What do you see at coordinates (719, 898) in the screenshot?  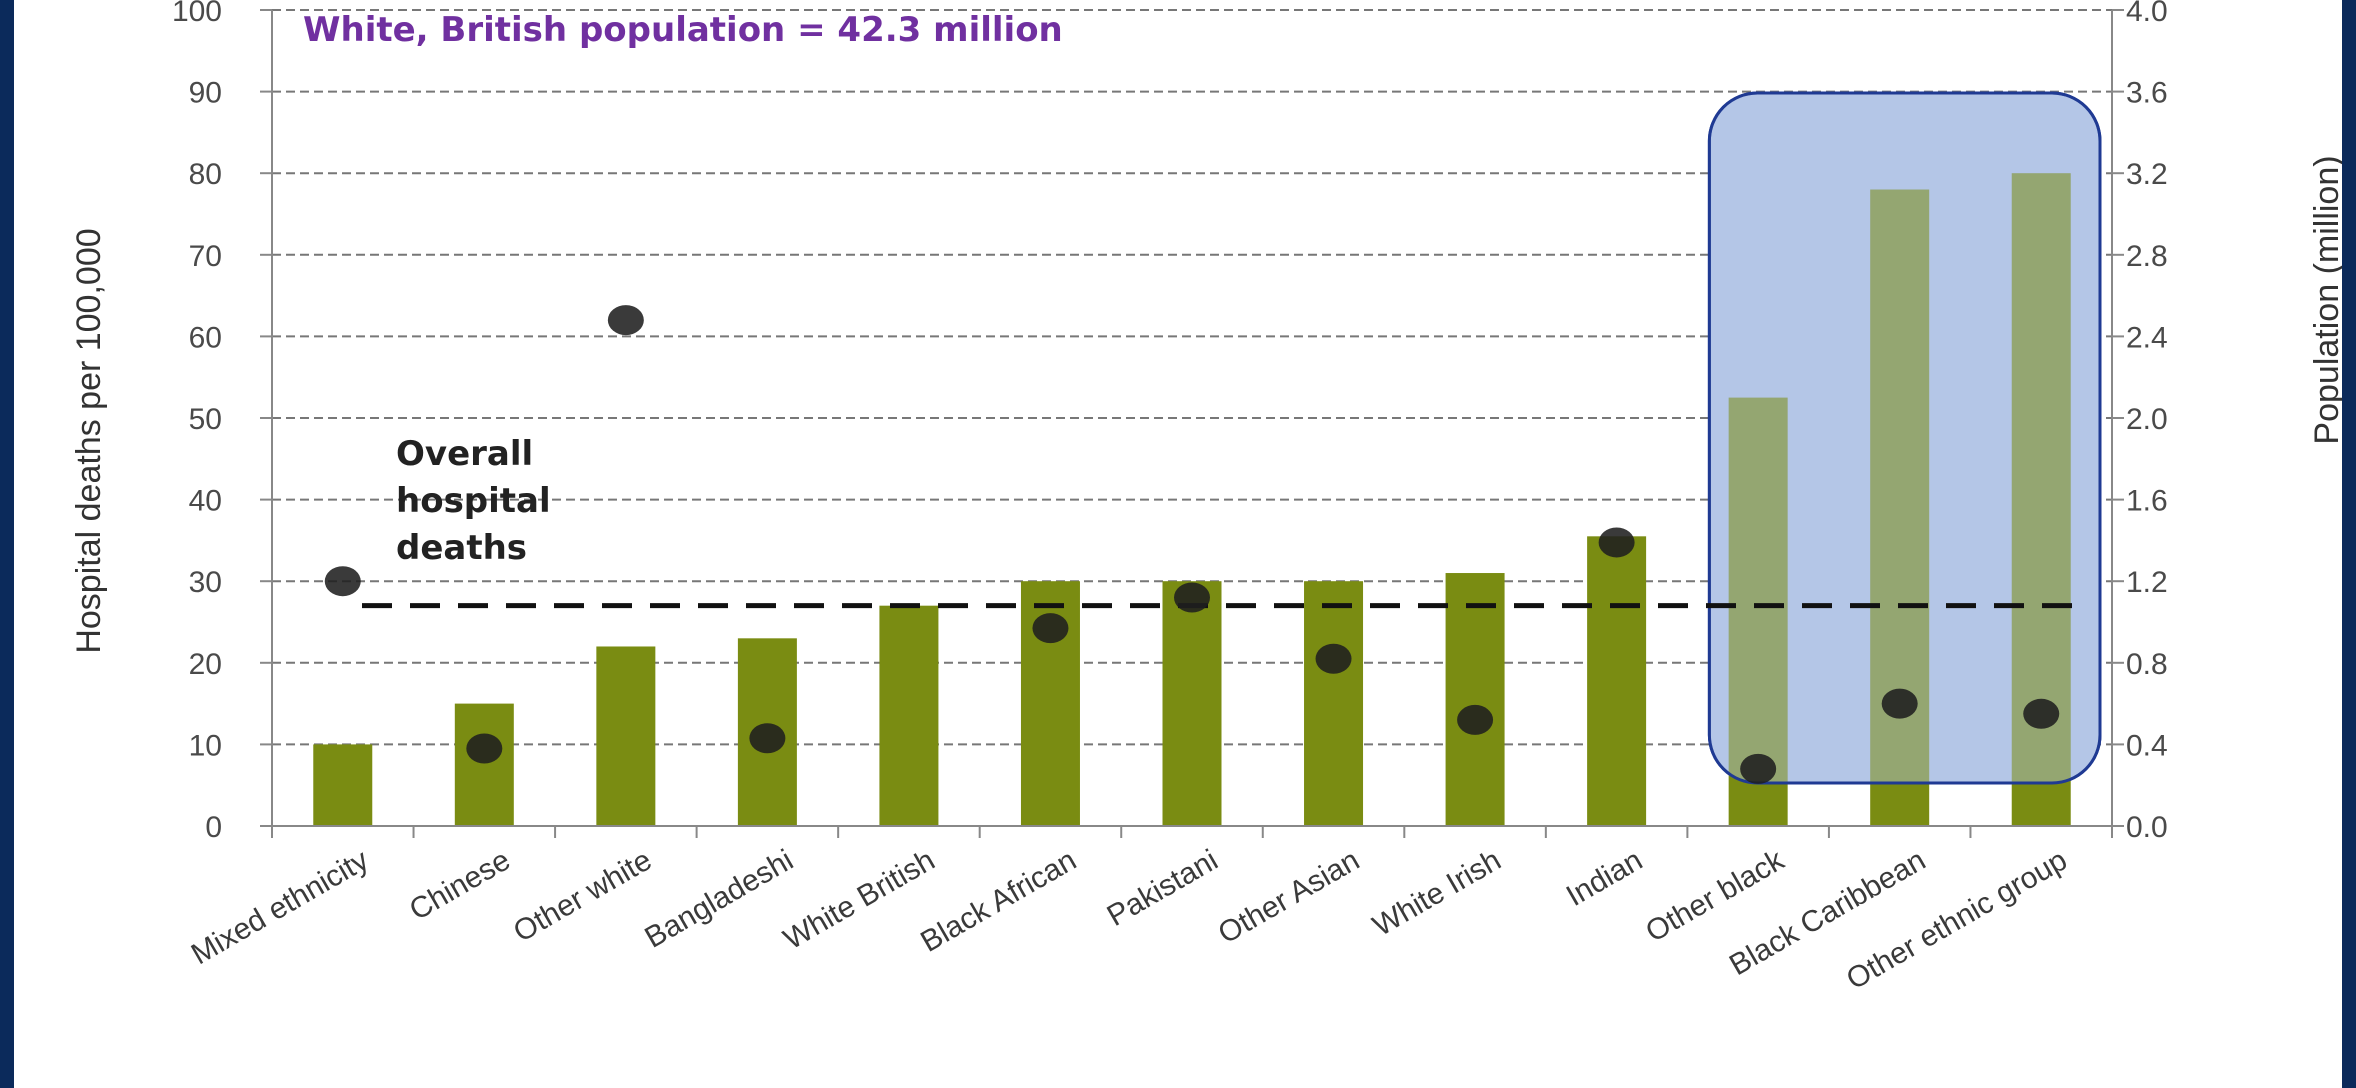 I see `category-label: Bangladeshi` at bounding box center [719, 898].